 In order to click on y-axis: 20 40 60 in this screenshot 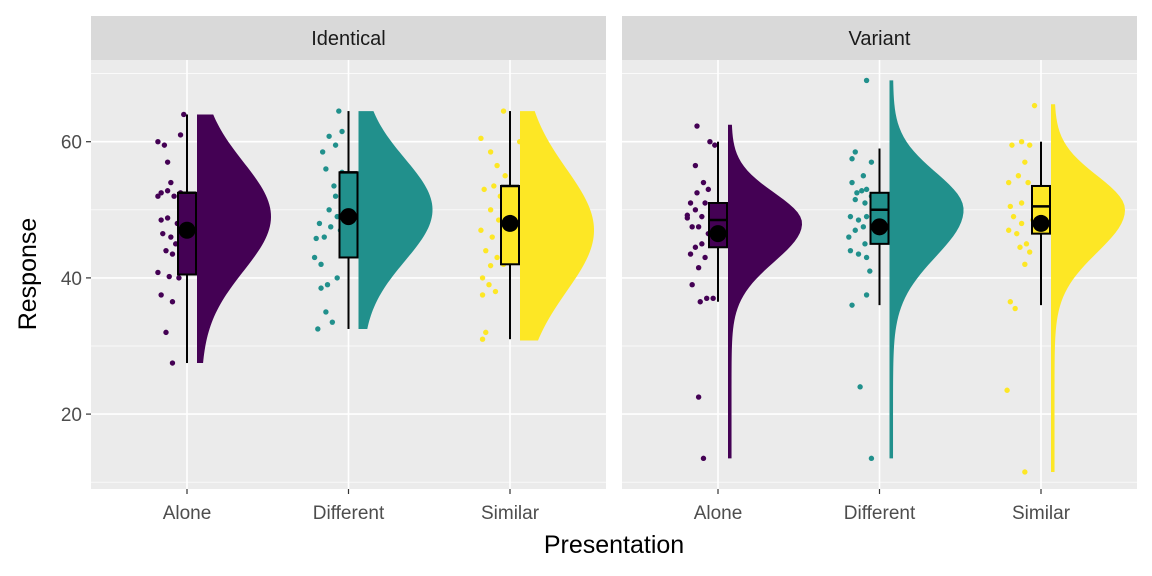, I will do `click(76, 279)`.